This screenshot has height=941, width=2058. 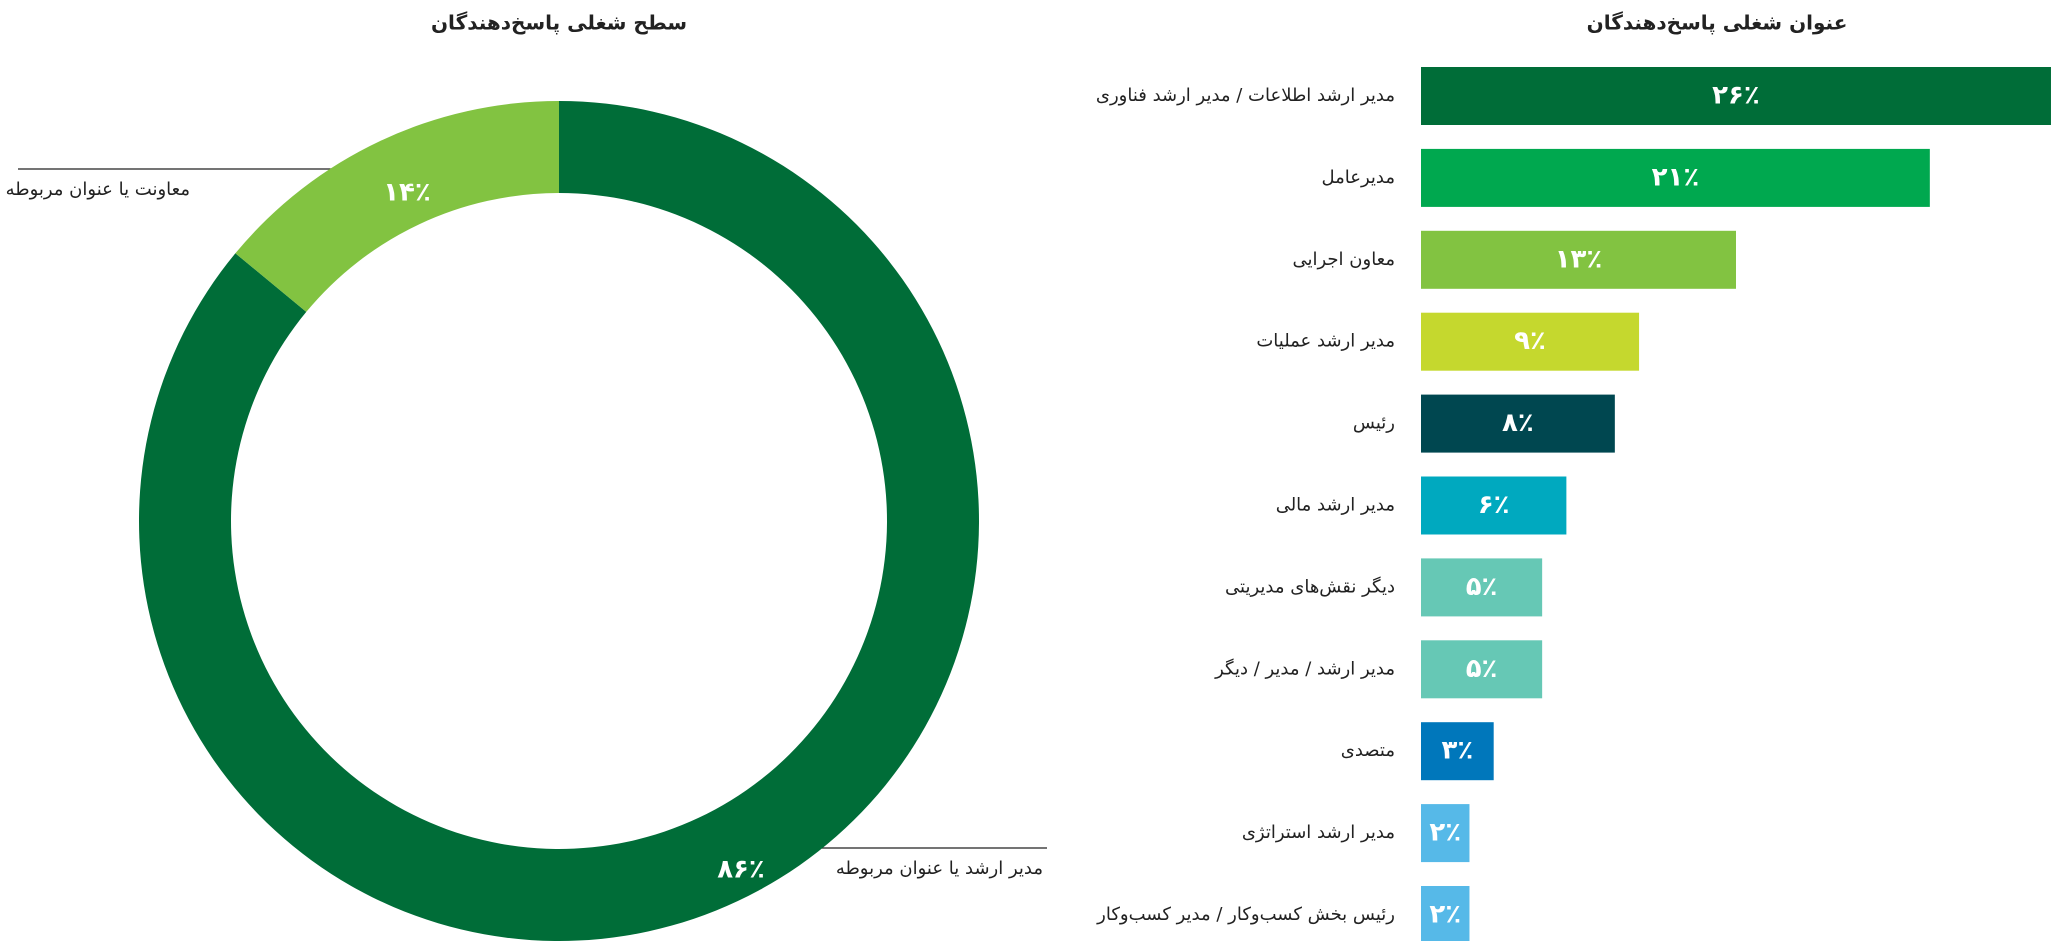 I want to click on bar-category-label: معاون اجرایی, so click(x=1343, y=259).